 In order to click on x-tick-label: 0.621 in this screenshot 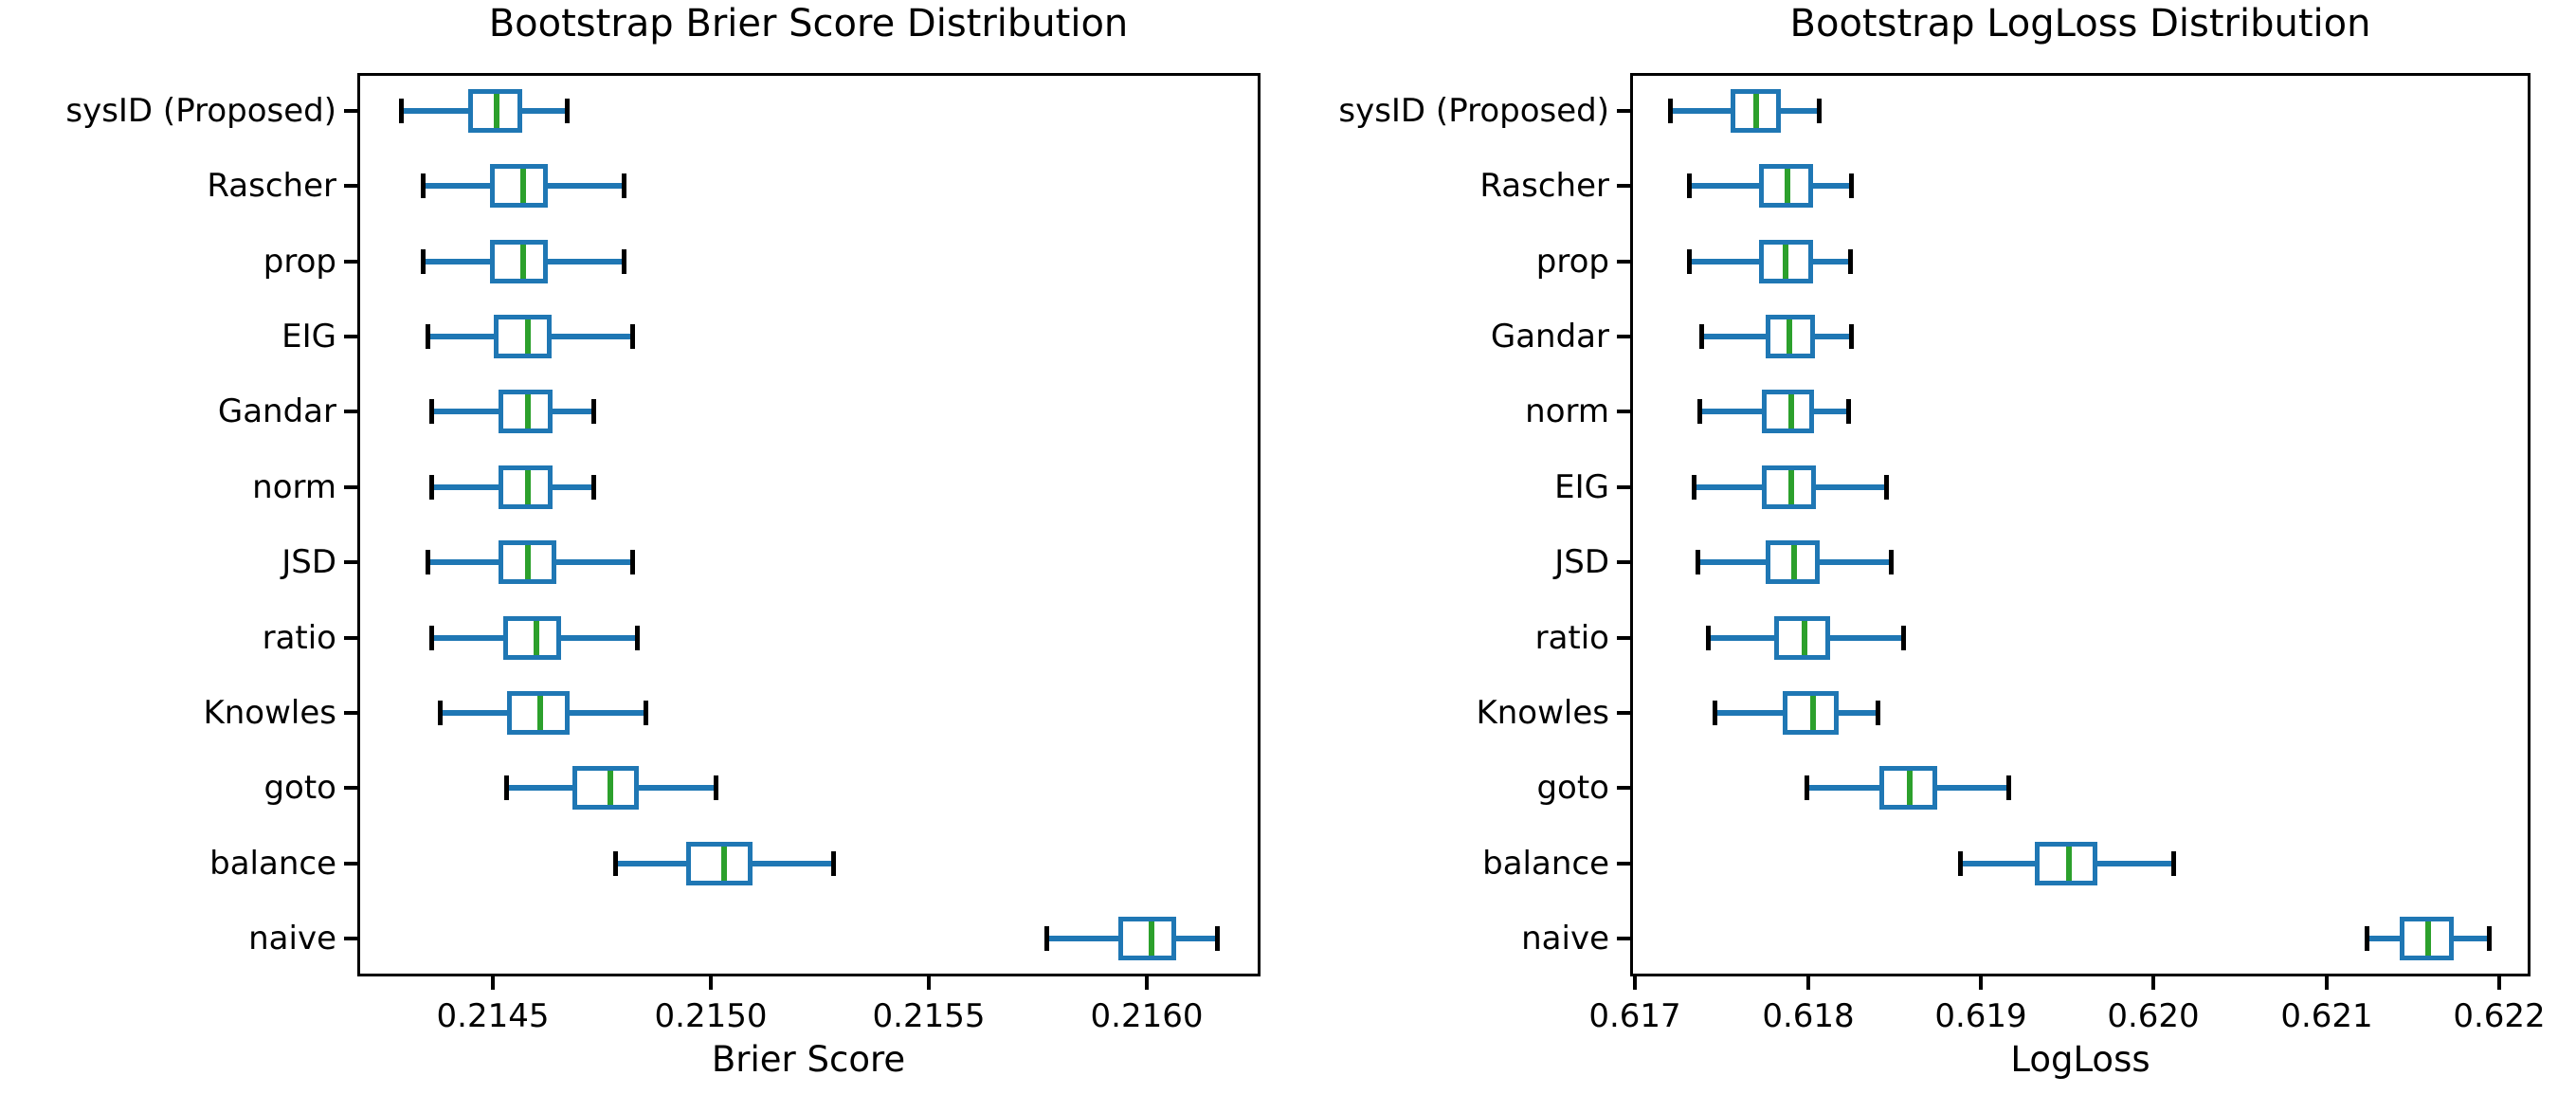, I will do `click(2326, 1016)`.